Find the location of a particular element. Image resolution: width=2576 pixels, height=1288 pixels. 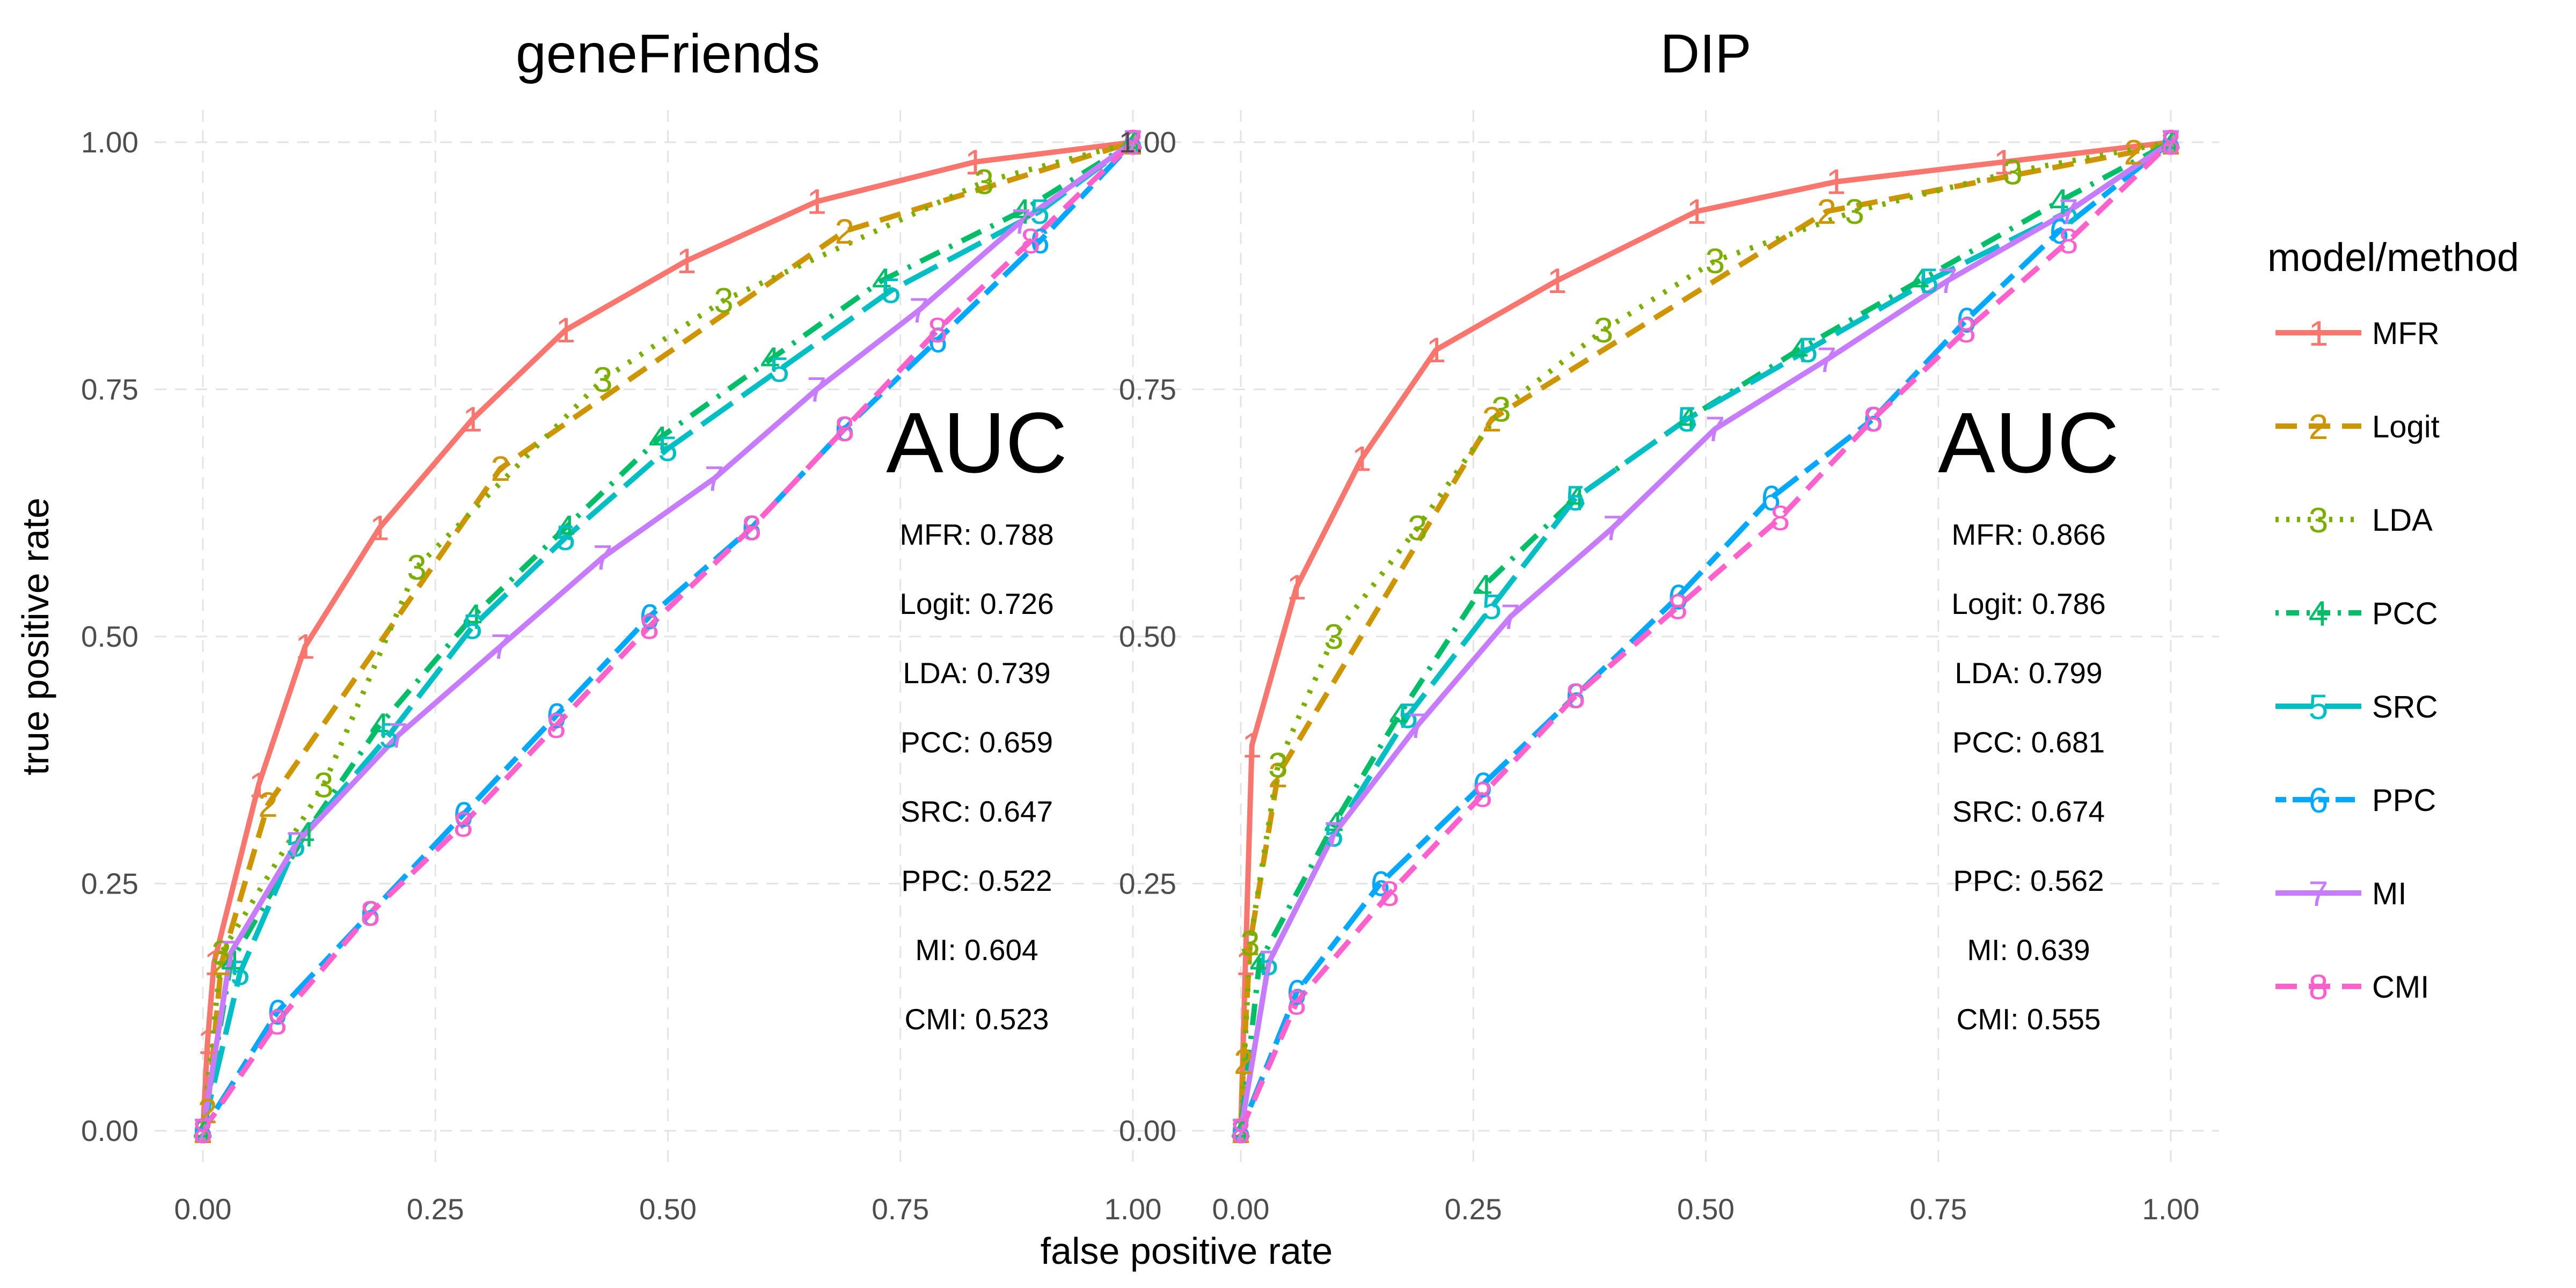

legend-item-mfr: 1 MFR is located at coordinates (2357, 333).